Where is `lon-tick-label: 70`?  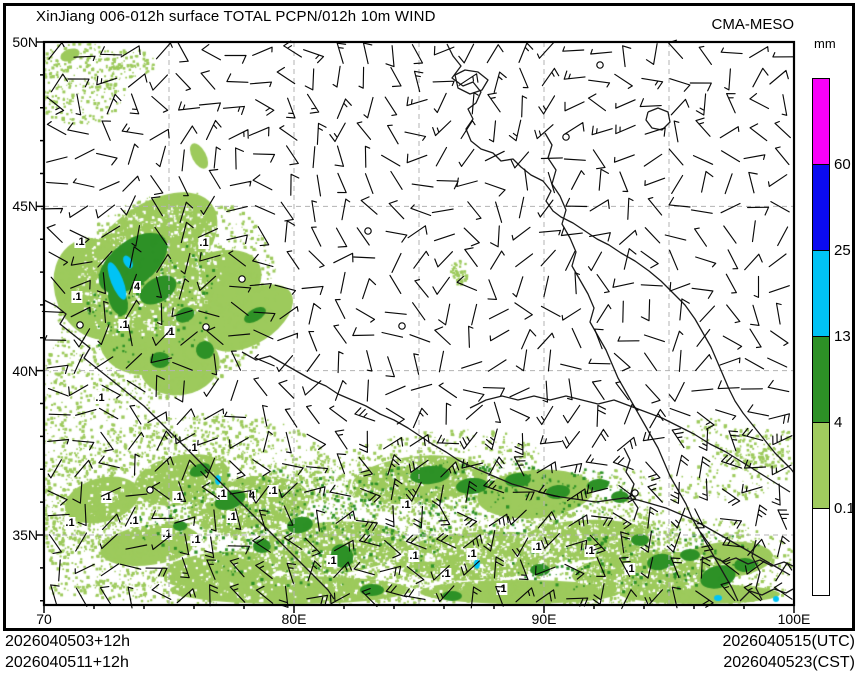
lon-tick-label: 70 is located at coordinates (44, 619).